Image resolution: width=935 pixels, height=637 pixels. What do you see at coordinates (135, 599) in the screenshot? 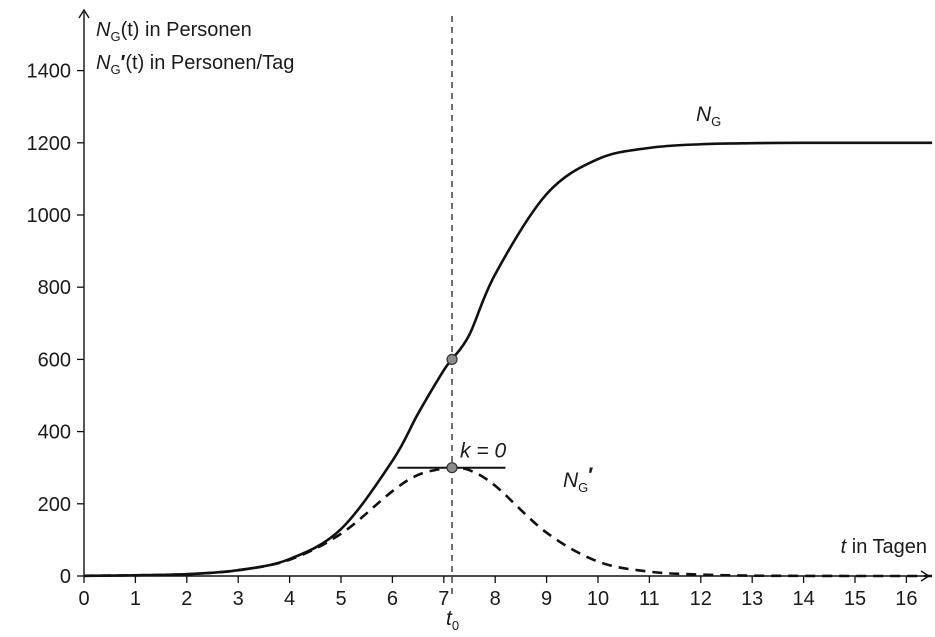
I see `x-tick-label: 1` at bounding box center [135, 599].